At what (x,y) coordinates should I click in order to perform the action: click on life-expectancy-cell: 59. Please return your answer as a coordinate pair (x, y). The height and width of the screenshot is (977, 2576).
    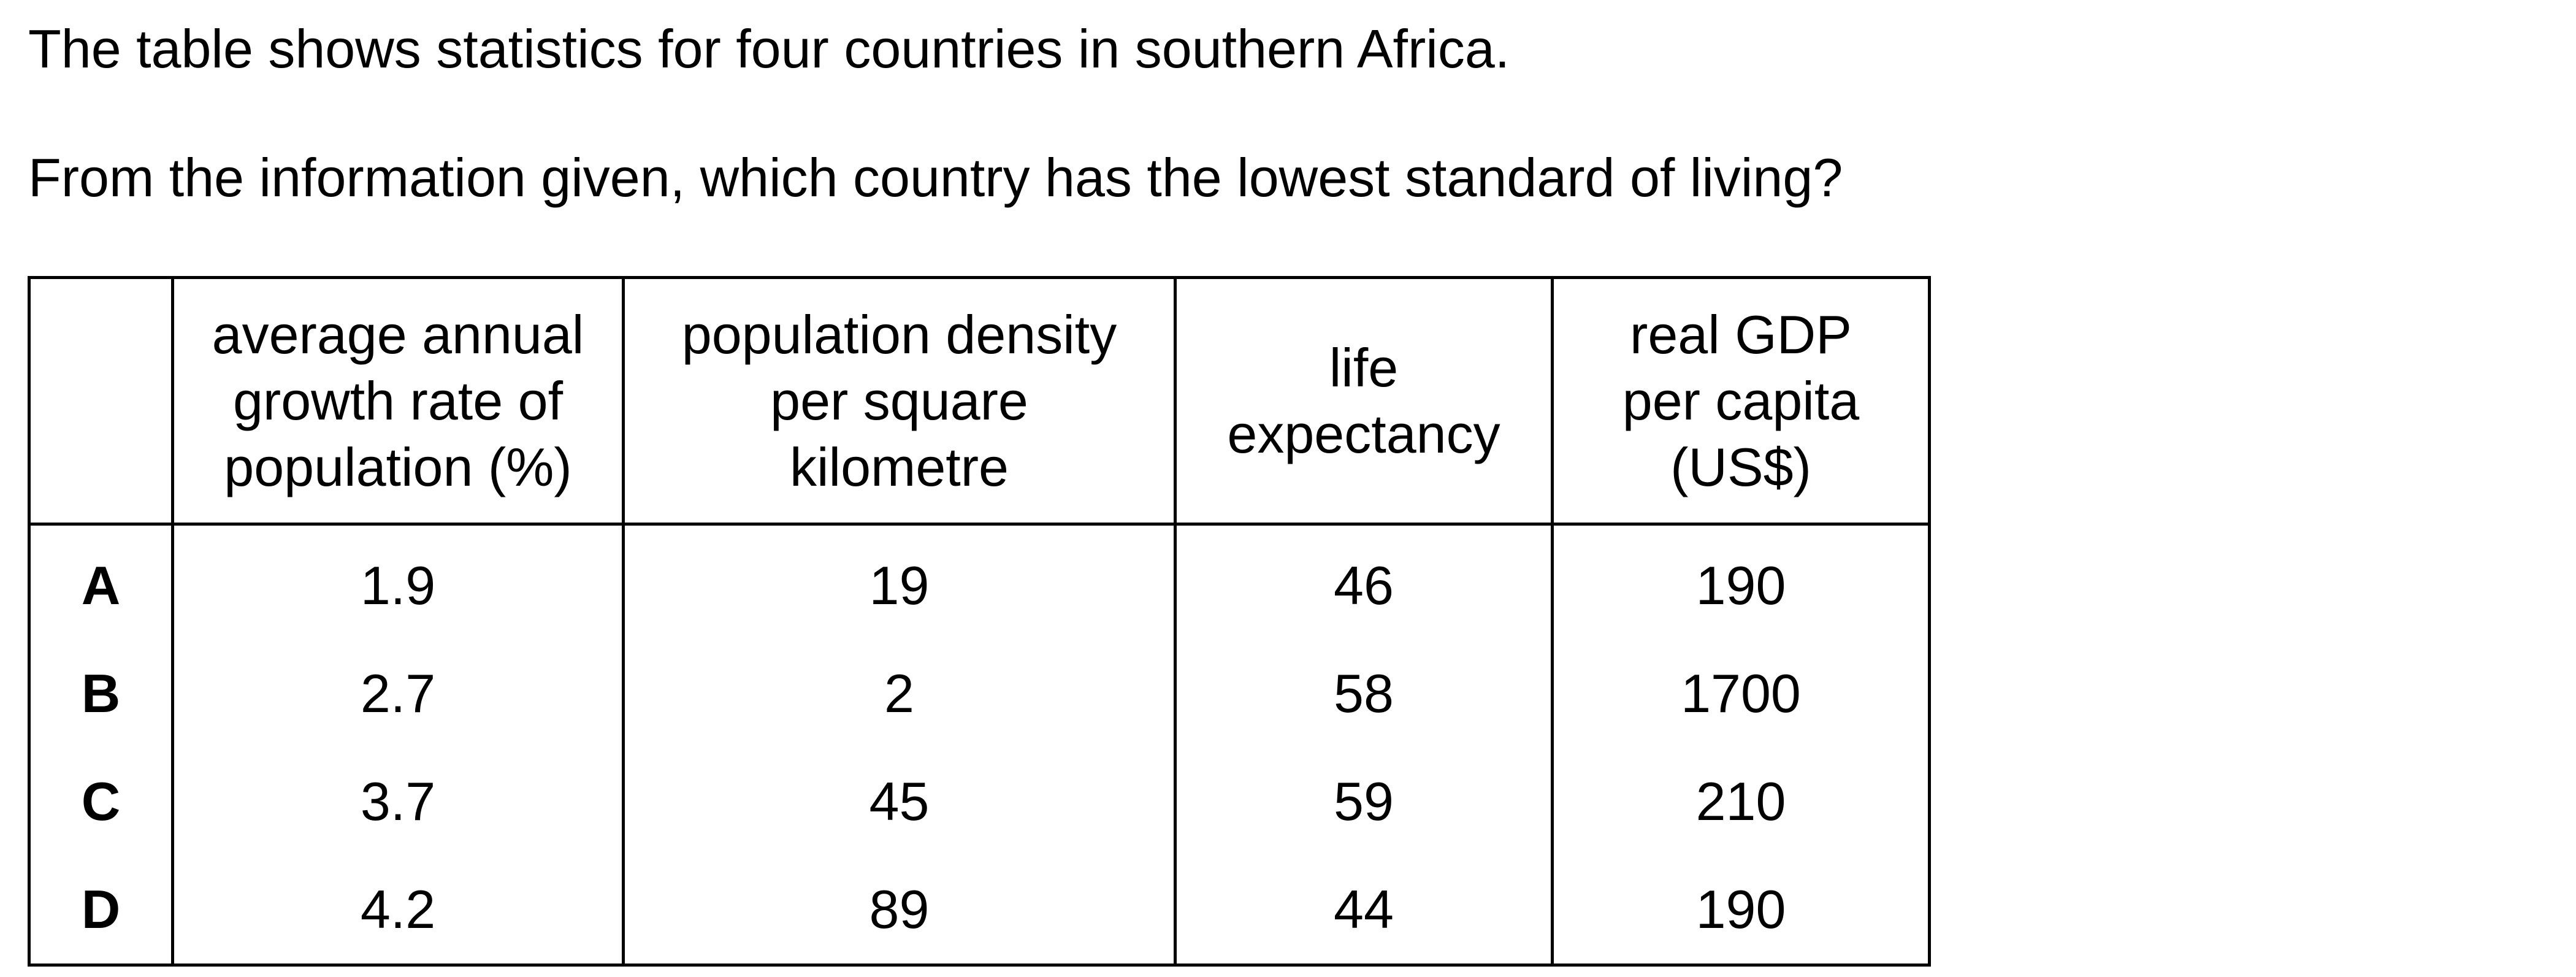
    Looking at the image, I should click on (1364, 802).